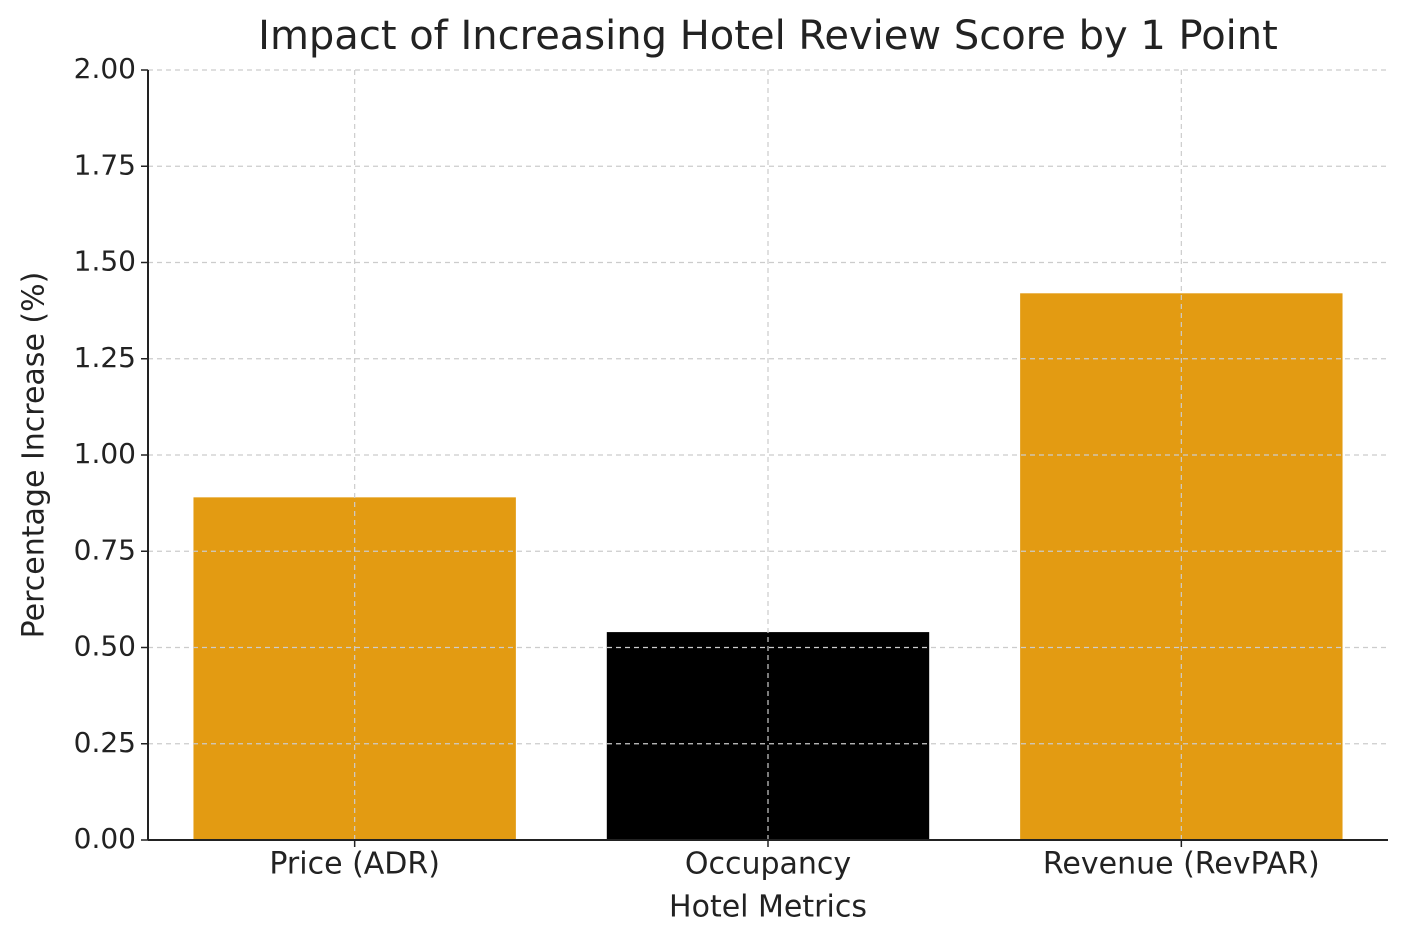 The width and height of the screenshot is (1408, 947). I want to click on y-tick-label: 0.25, so click(105, 742).